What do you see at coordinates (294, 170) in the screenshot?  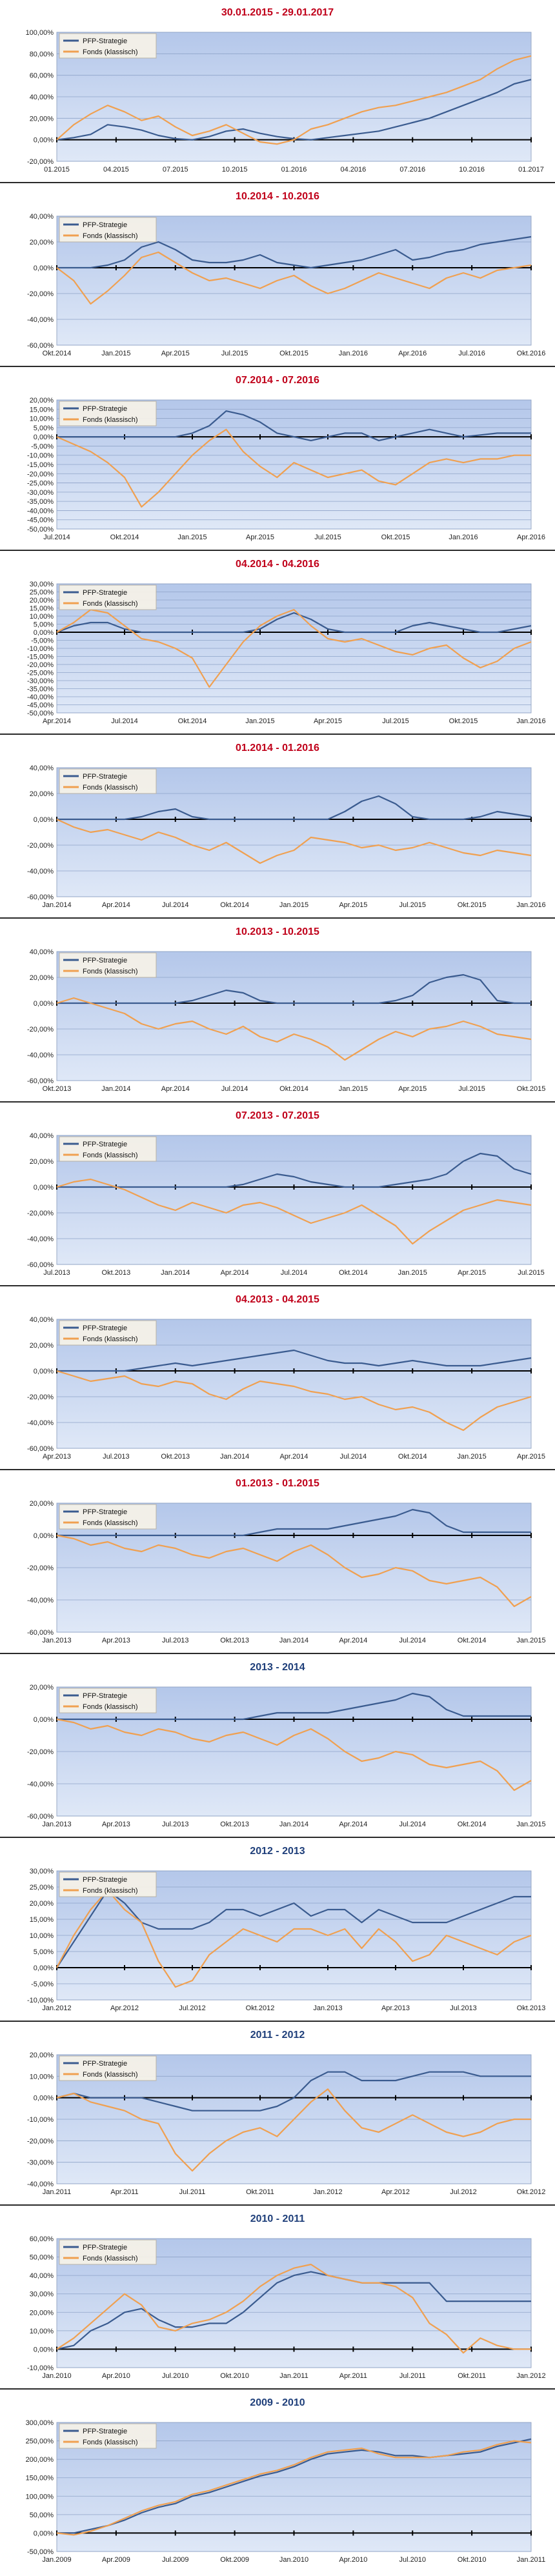 I see `x-tick-label: 01.2016` at bounding box center [294, 170].